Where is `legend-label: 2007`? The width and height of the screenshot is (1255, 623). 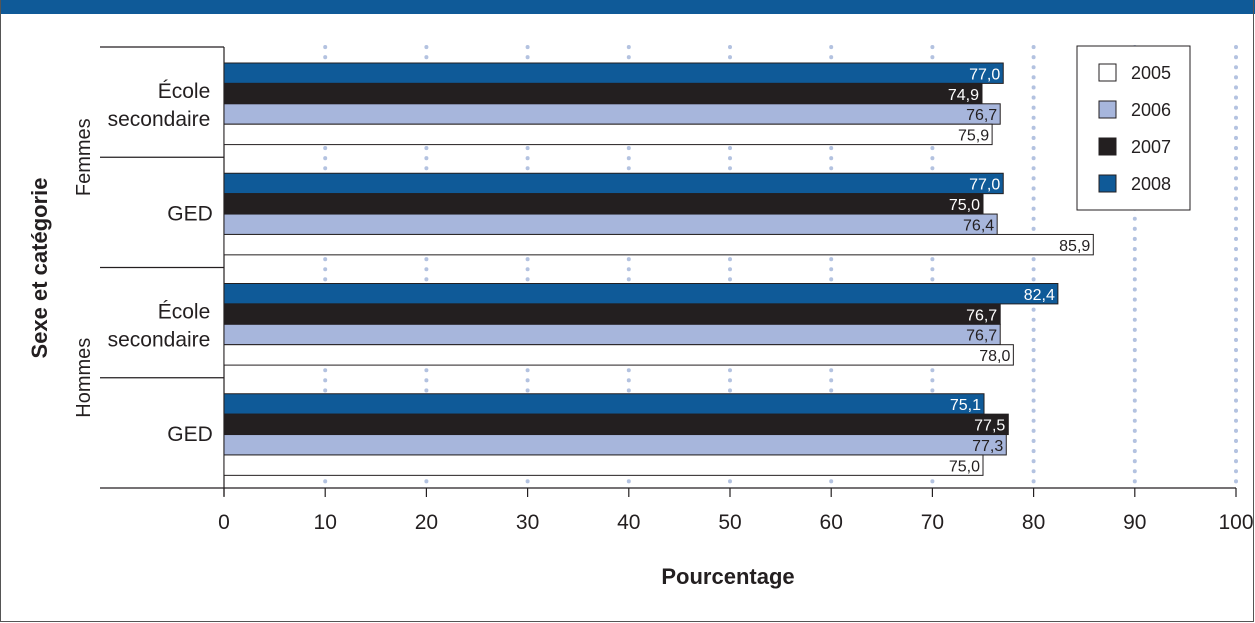 legend-label: 2007 is located at coordinates (1151, 147).